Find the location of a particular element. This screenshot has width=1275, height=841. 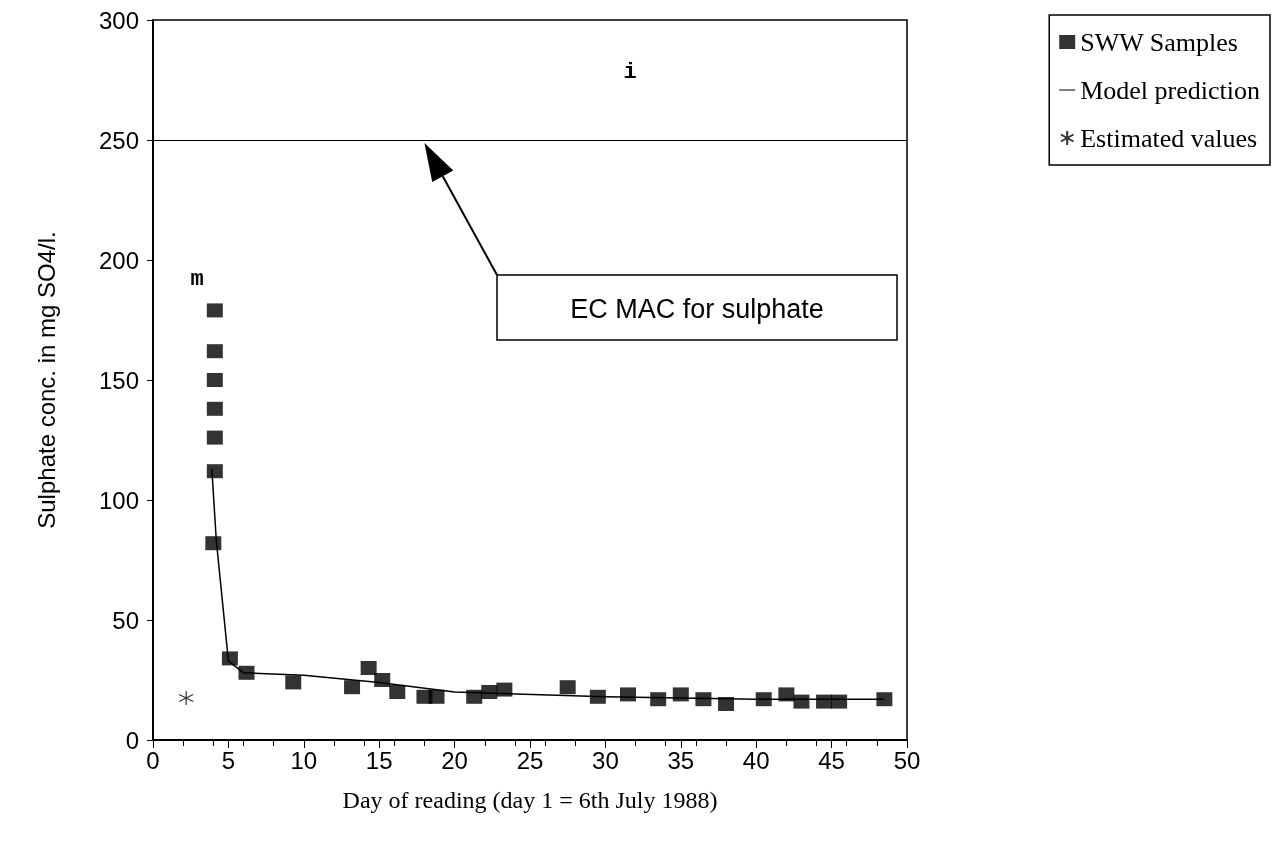

x-tick-label: 40 is located at coordinates (756, 760).